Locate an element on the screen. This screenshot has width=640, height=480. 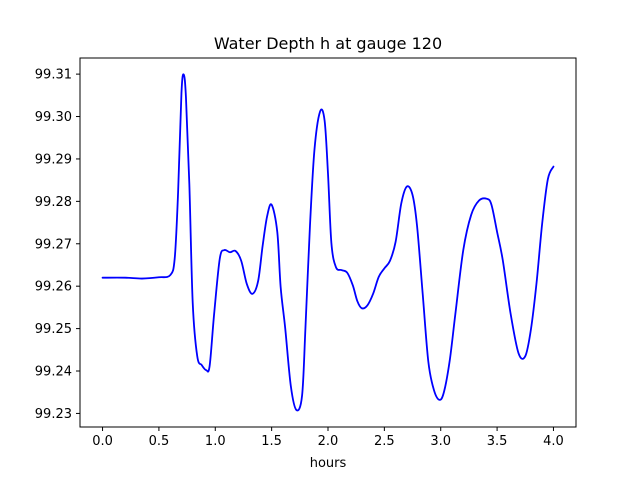
y-tick-label: 99.23 is located at coordinates (53, 414).